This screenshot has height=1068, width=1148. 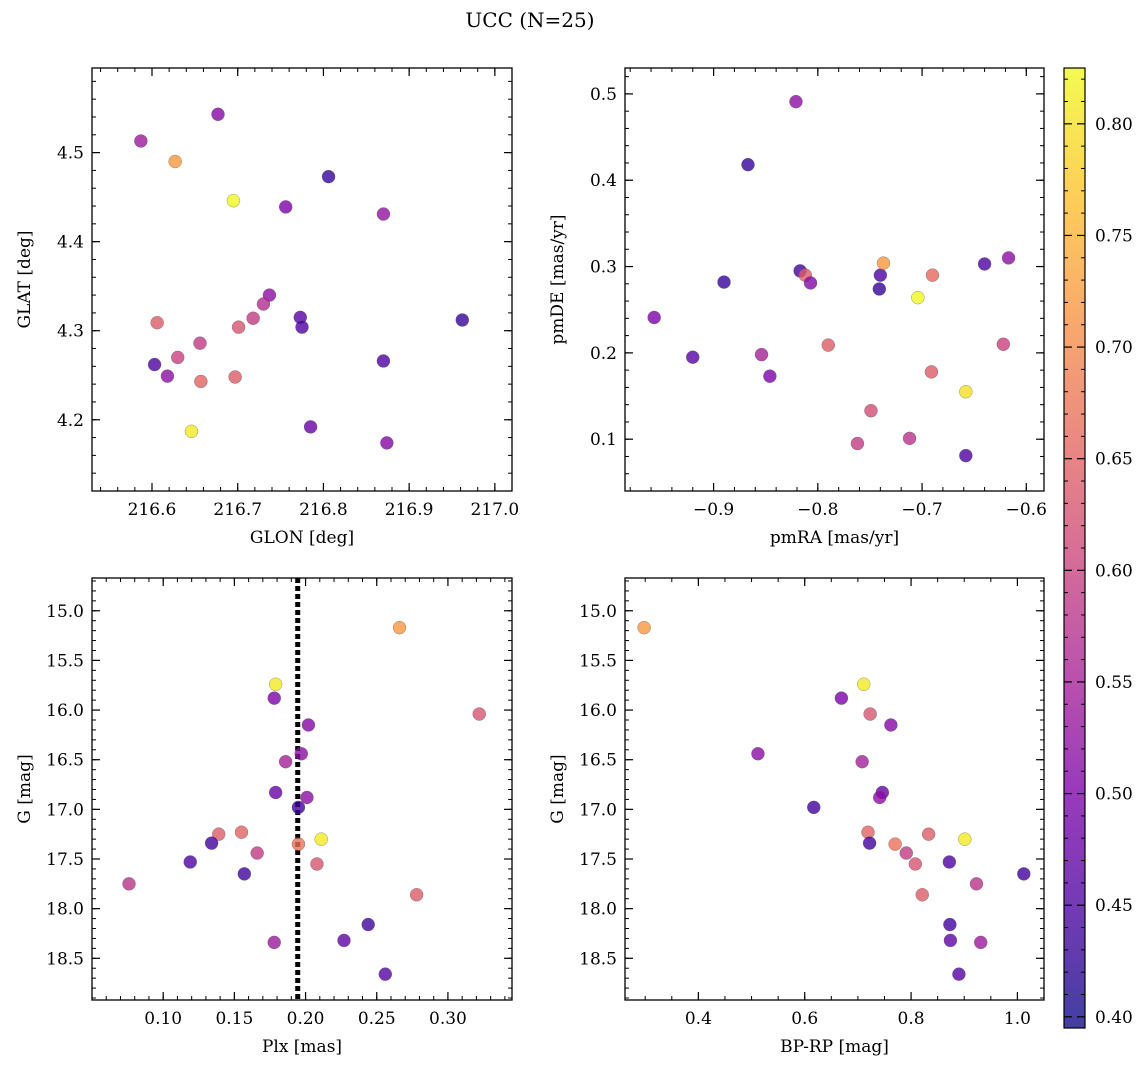 What do you see at coordinates (25, 279) in the screenshot?
I see `y-axis-label: GLAT [deg]` at bounding box center [25, 279].